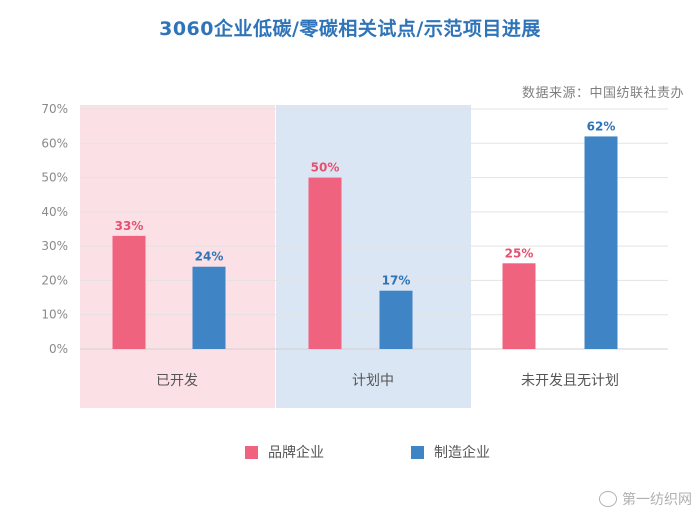  What do you see at coordinates (129, 226) in the screenshot?
I see `data-label: 33%` at bounding box center [129, 226].